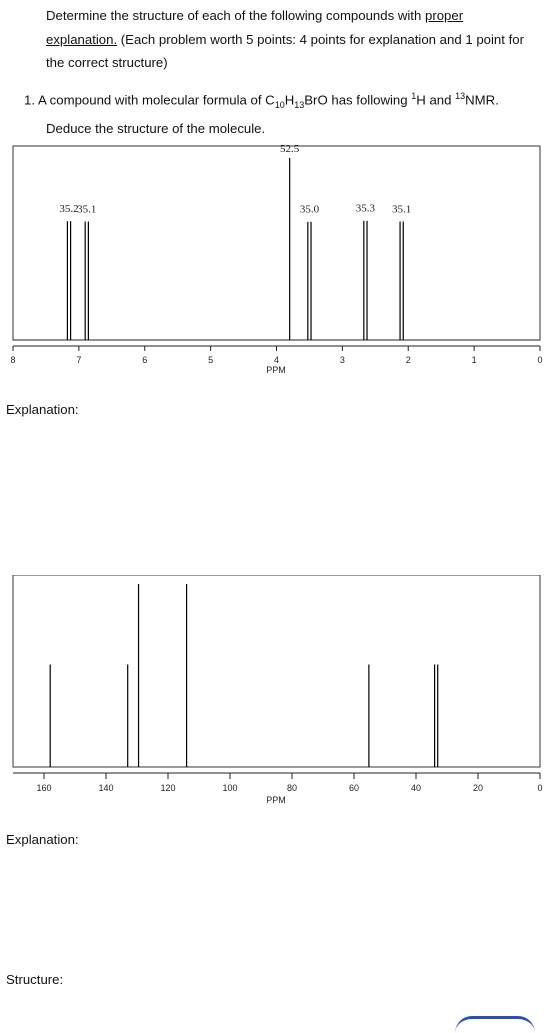 The height and width of the screenshot is (1033, 548). Describe the element at coordinates (290, 149) in the screenshot. I see `h-nmr-integration-label: 52.5` at that location.